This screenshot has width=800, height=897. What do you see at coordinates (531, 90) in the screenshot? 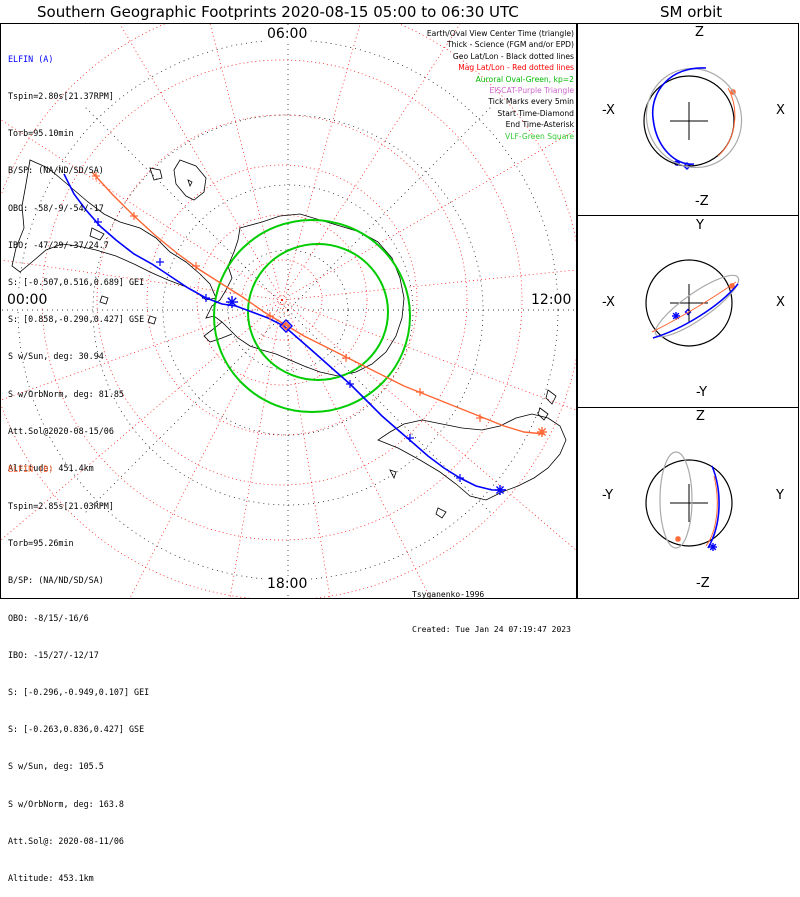
I see `legend-item: EISCAT-Purple Triangle` at bounding box center [531, 90].